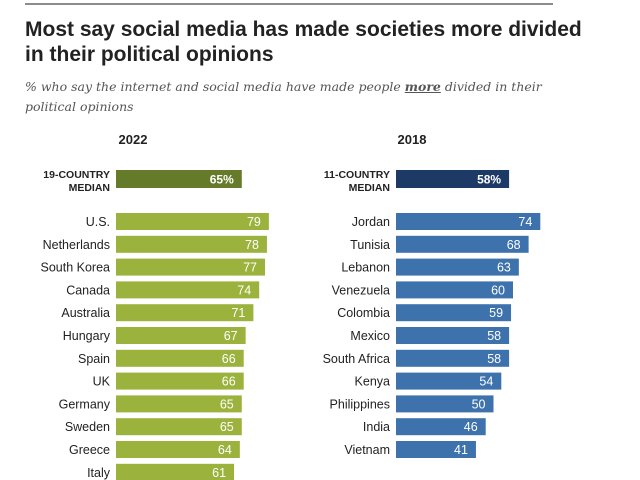  Describe the element at coordinates (496, 313) in the screenshot. I see `right-bar-value-label: 59` at that location.